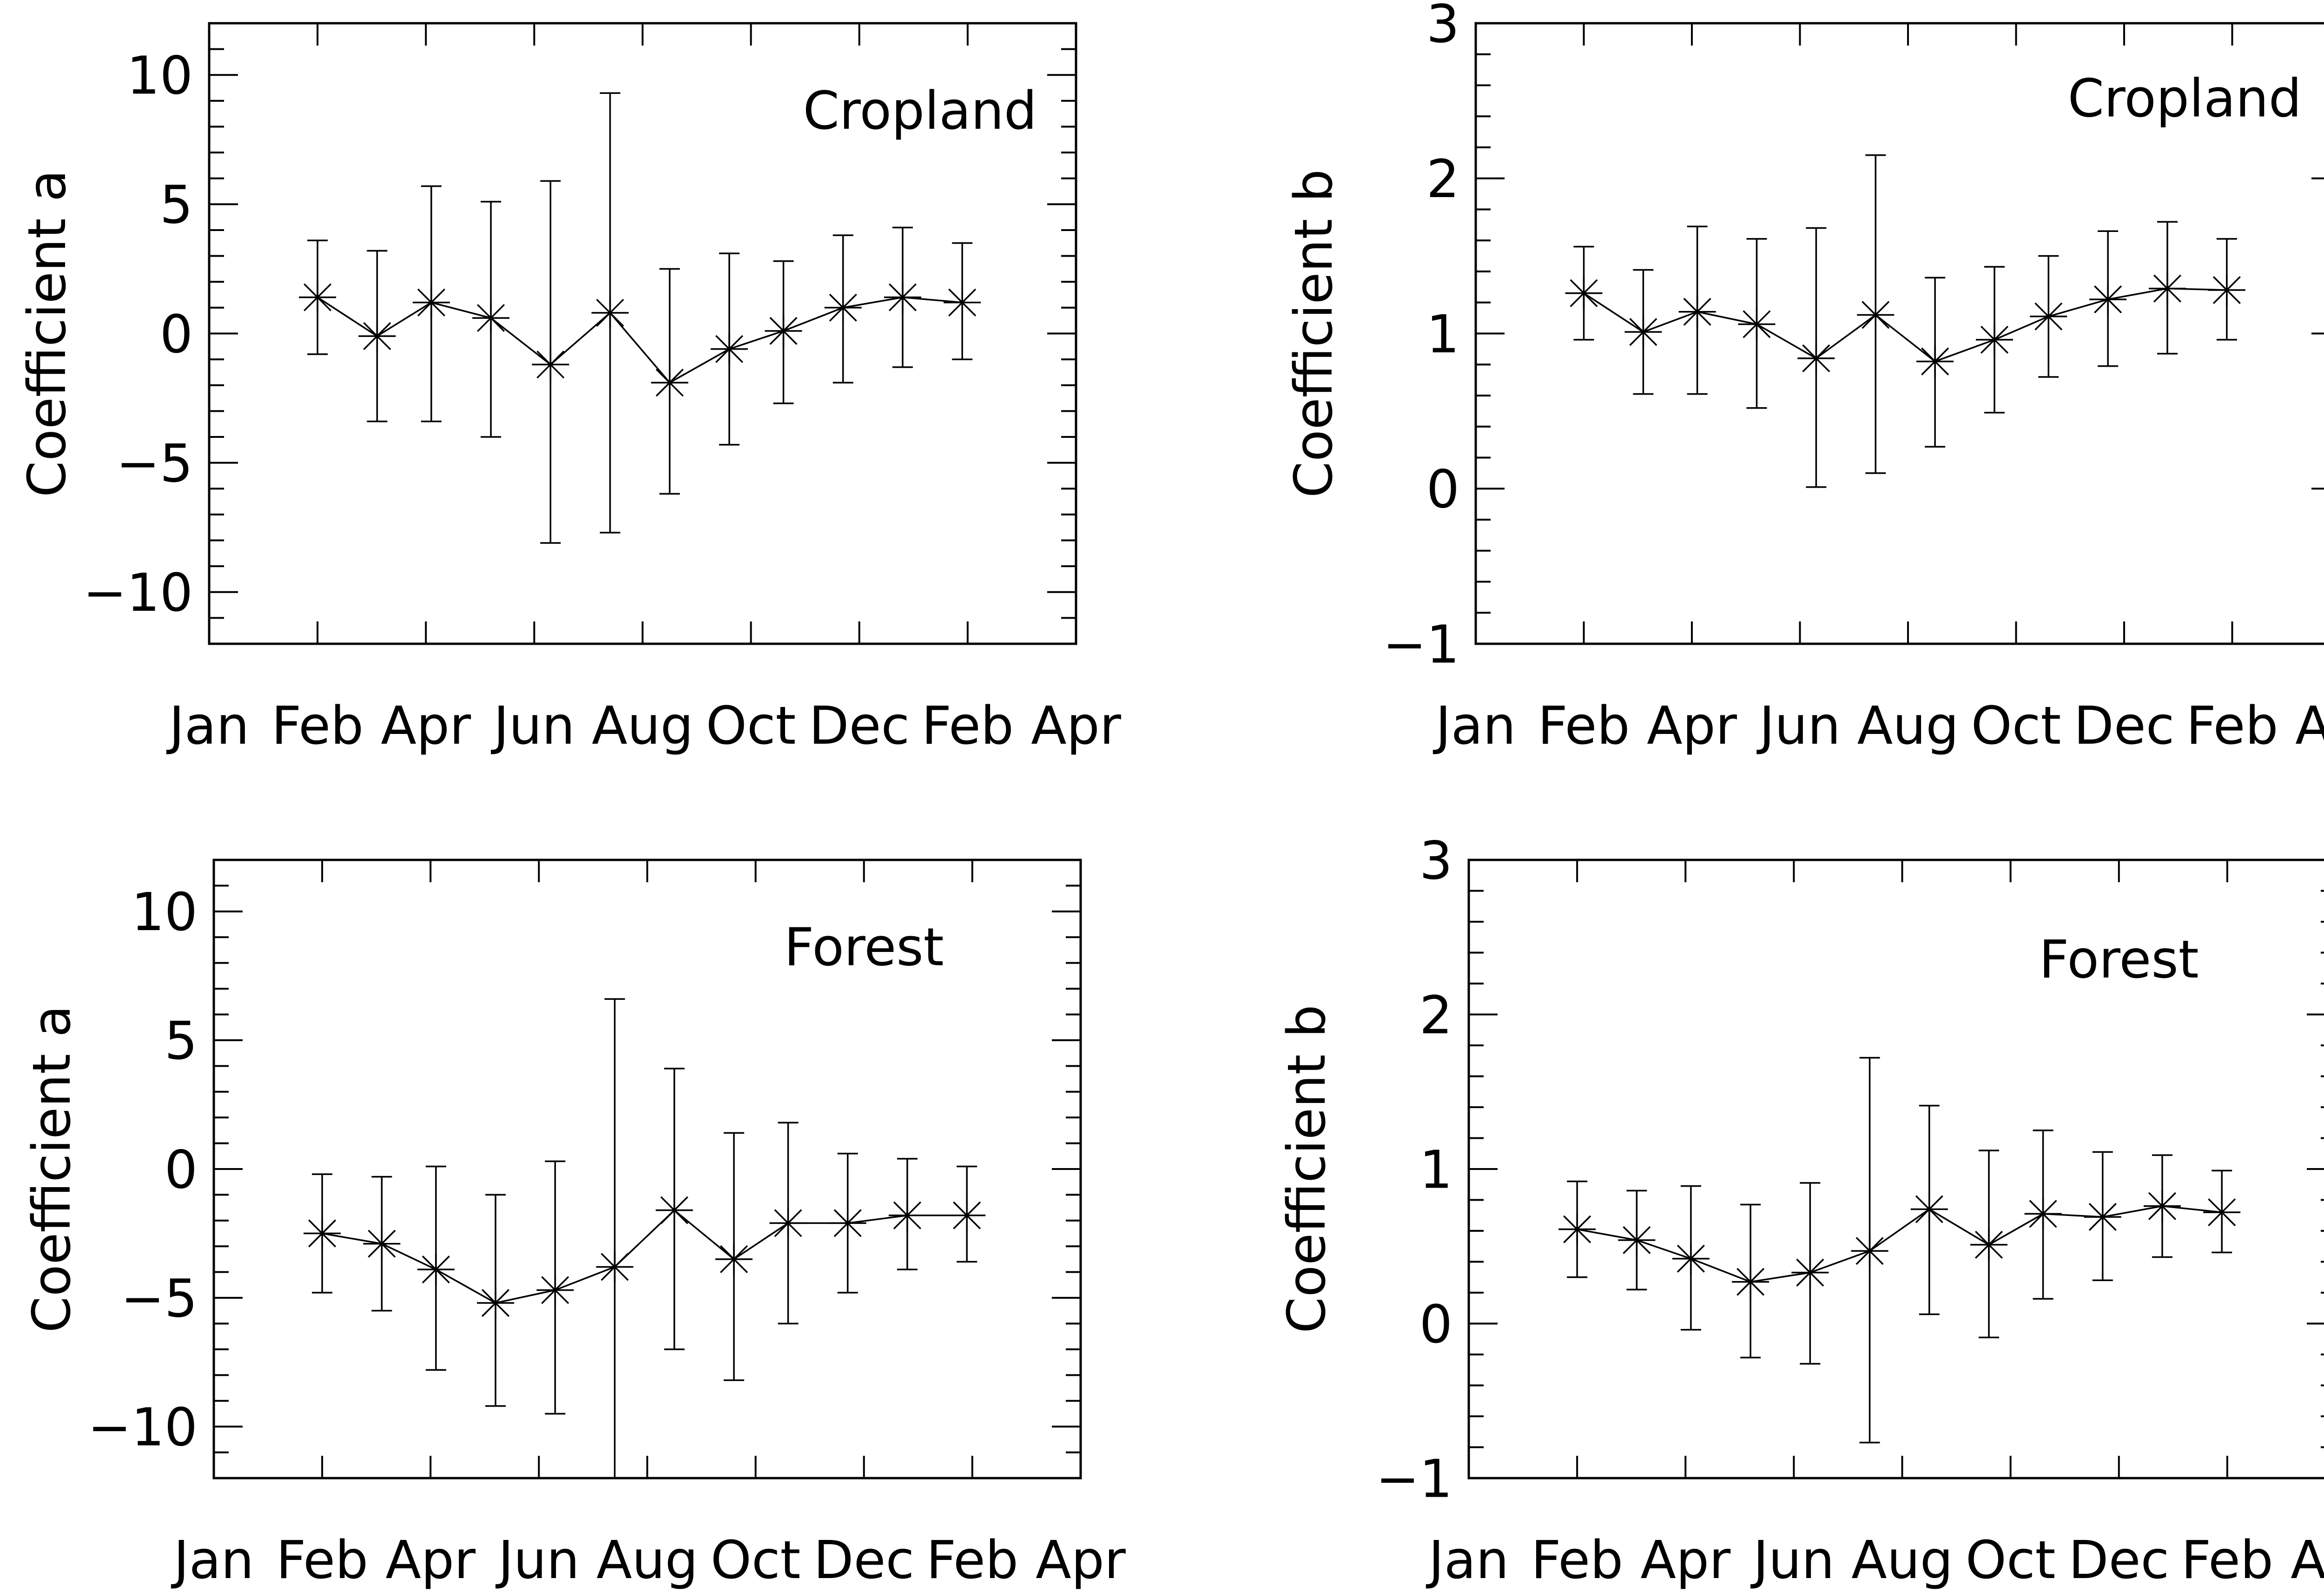  I want to click on panel-1-series-line, so click(640, 340).